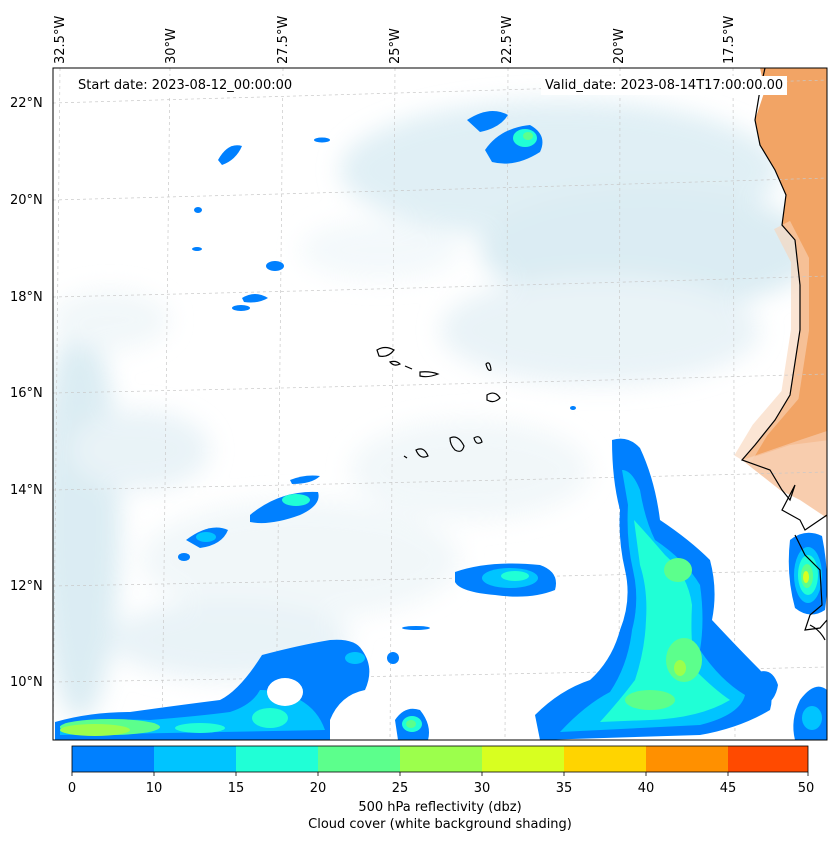 The height and width of the screenshot is (843, 837). I want to click on lon-label-32-5w: 32.5°W, so click(60, 39).